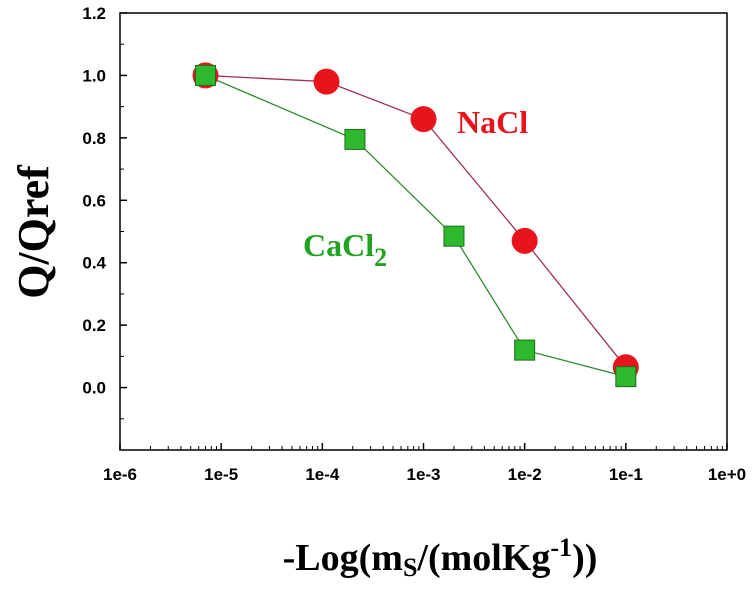  What do you see at coordinates (221, 474) in the screenshot?
I see `x-tick-label: 1e-5` at bounding box center [221, 474].